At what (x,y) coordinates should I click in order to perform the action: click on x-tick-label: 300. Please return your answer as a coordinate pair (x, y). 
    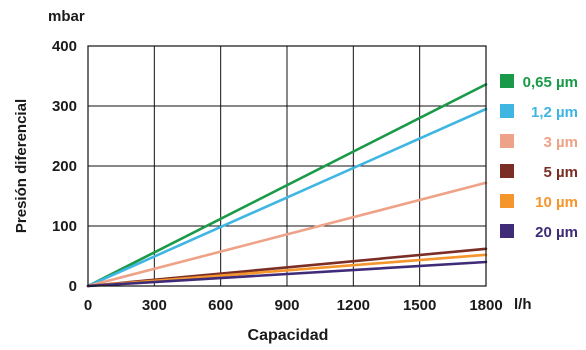
    Looking at the image, I should click on (154, 305).